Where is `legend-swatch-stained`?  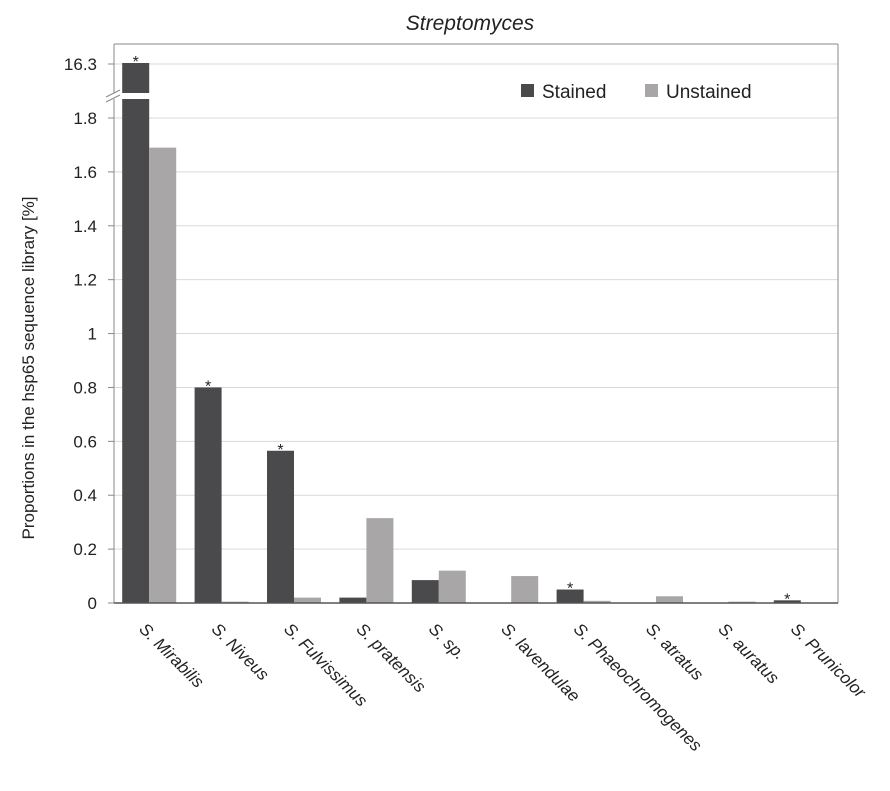 legend-swatch-stained is located at coordinates (527, 90).